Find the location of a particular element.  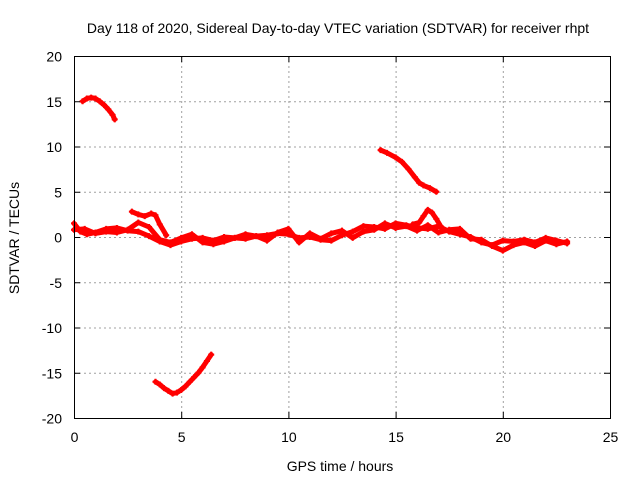

y-tick-label: -5 is located at coordinates (56, 283).